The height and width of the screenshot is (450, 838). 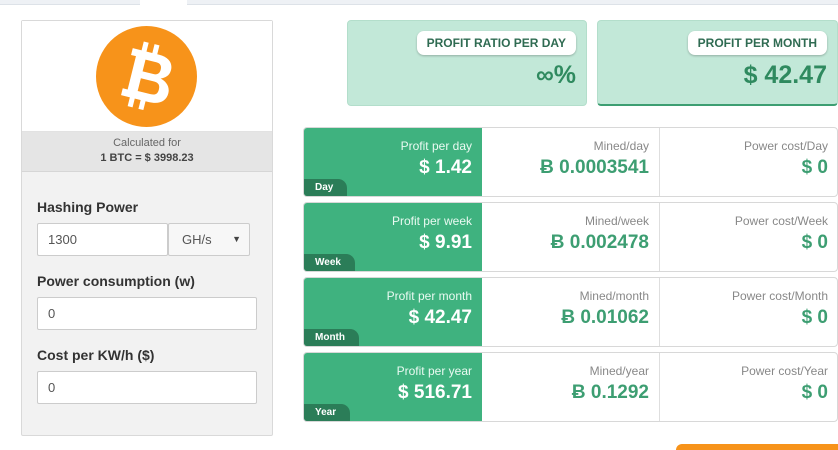 I want to click on bitcoin-logo-icon, so click(x=146, y=76).